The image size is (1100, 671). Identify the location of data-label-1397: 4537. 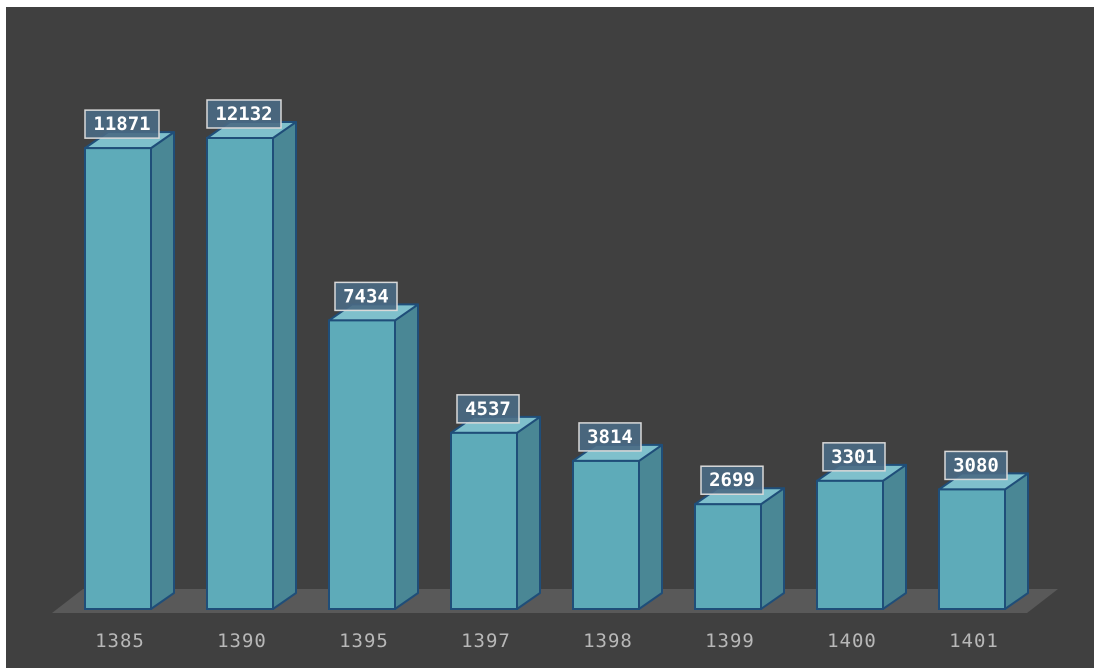
(488, 409).